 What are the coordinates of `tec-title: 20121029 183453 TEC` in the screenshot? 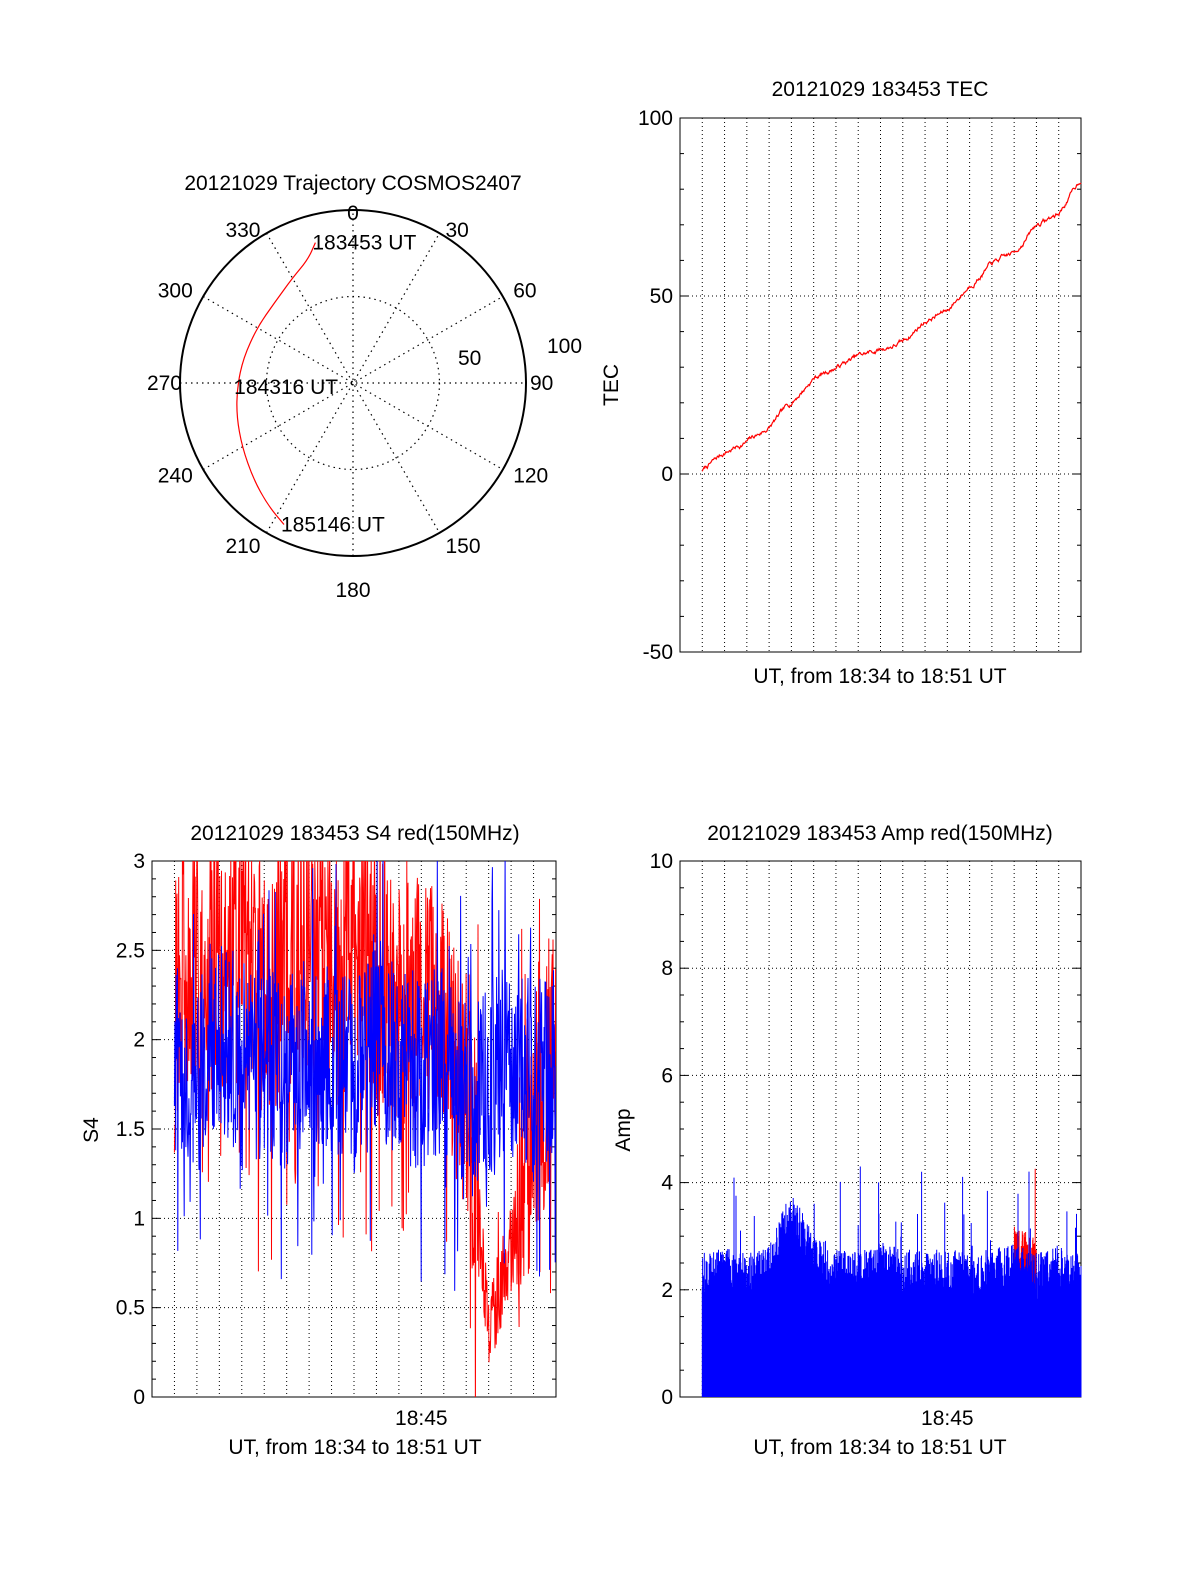 It's located at (880, 89).